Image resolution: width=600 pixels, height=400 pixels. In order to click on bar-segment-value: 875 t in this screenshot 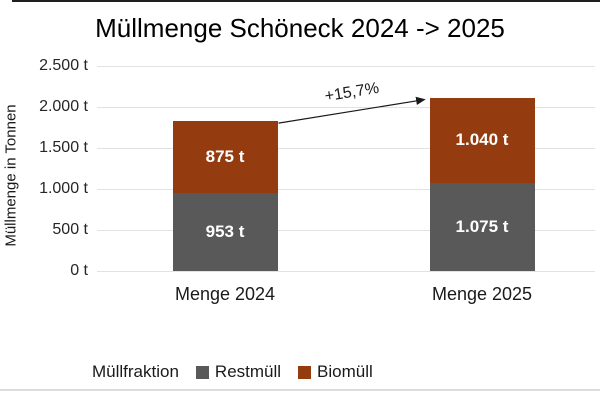, I will do `click(225, 156)`.